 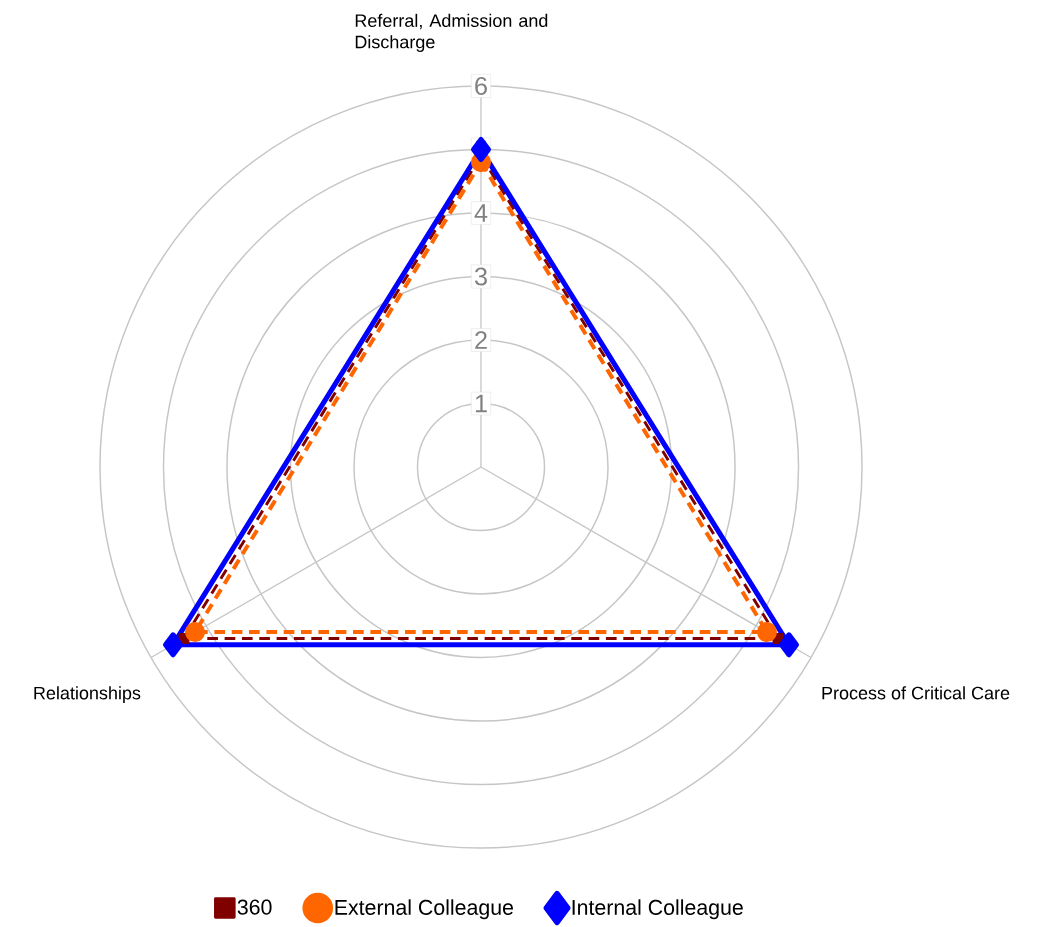 What do you see at coordinates (254, 907) in the screenshot?
I see `legend-label: 360` at bounding box center [254, 907].